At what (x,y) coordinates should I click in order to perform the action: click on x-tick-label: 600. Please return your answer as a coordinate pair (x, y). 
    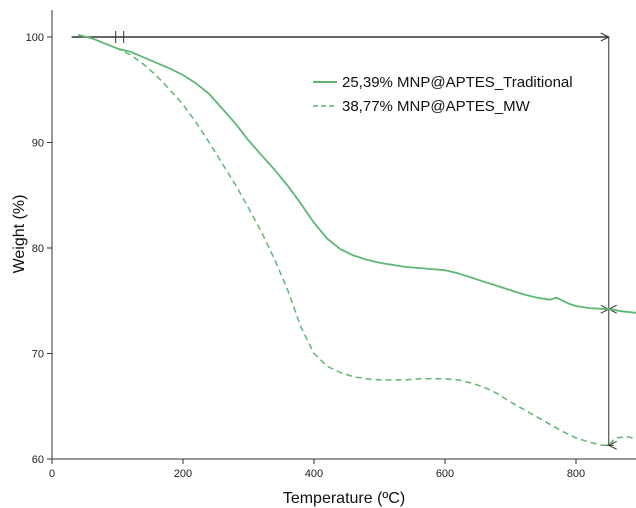
    Looking at the image, I should click on (445, 474).